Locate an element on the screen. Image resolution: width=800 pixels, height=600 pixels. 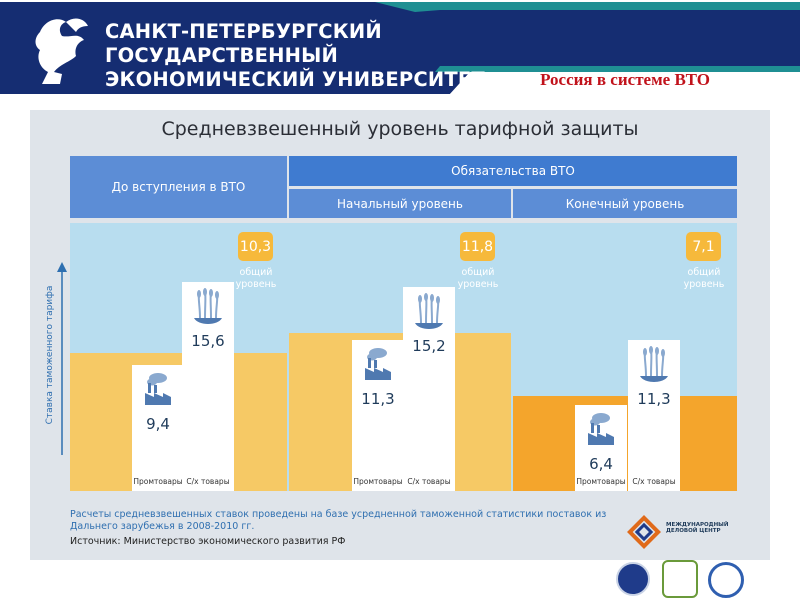
overall-badge: 7,1 is located at coordinates (703, 246).